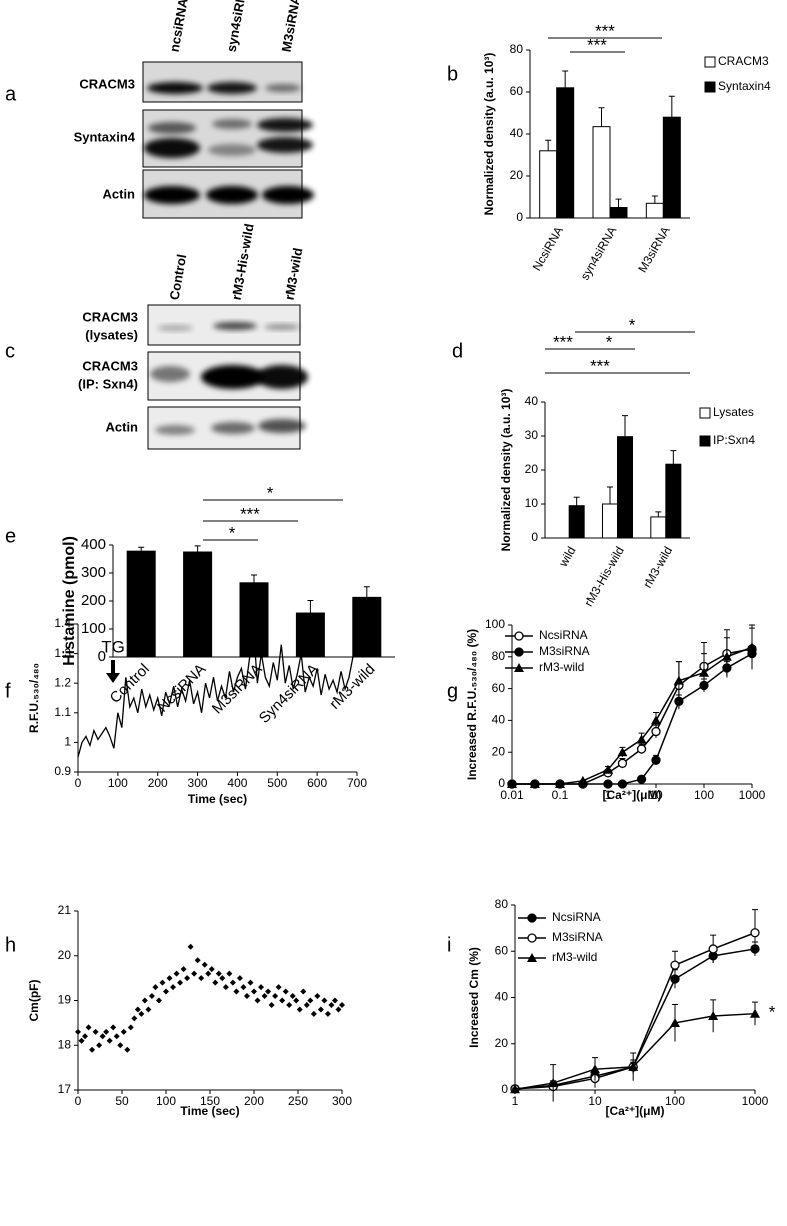 The width and height of the screenshot is (787, 1226). What do you see at coordinates (108, 383) in the screenshot?
I see `row-label: (IP: Sxn4)` at bounding box center [108, 383].